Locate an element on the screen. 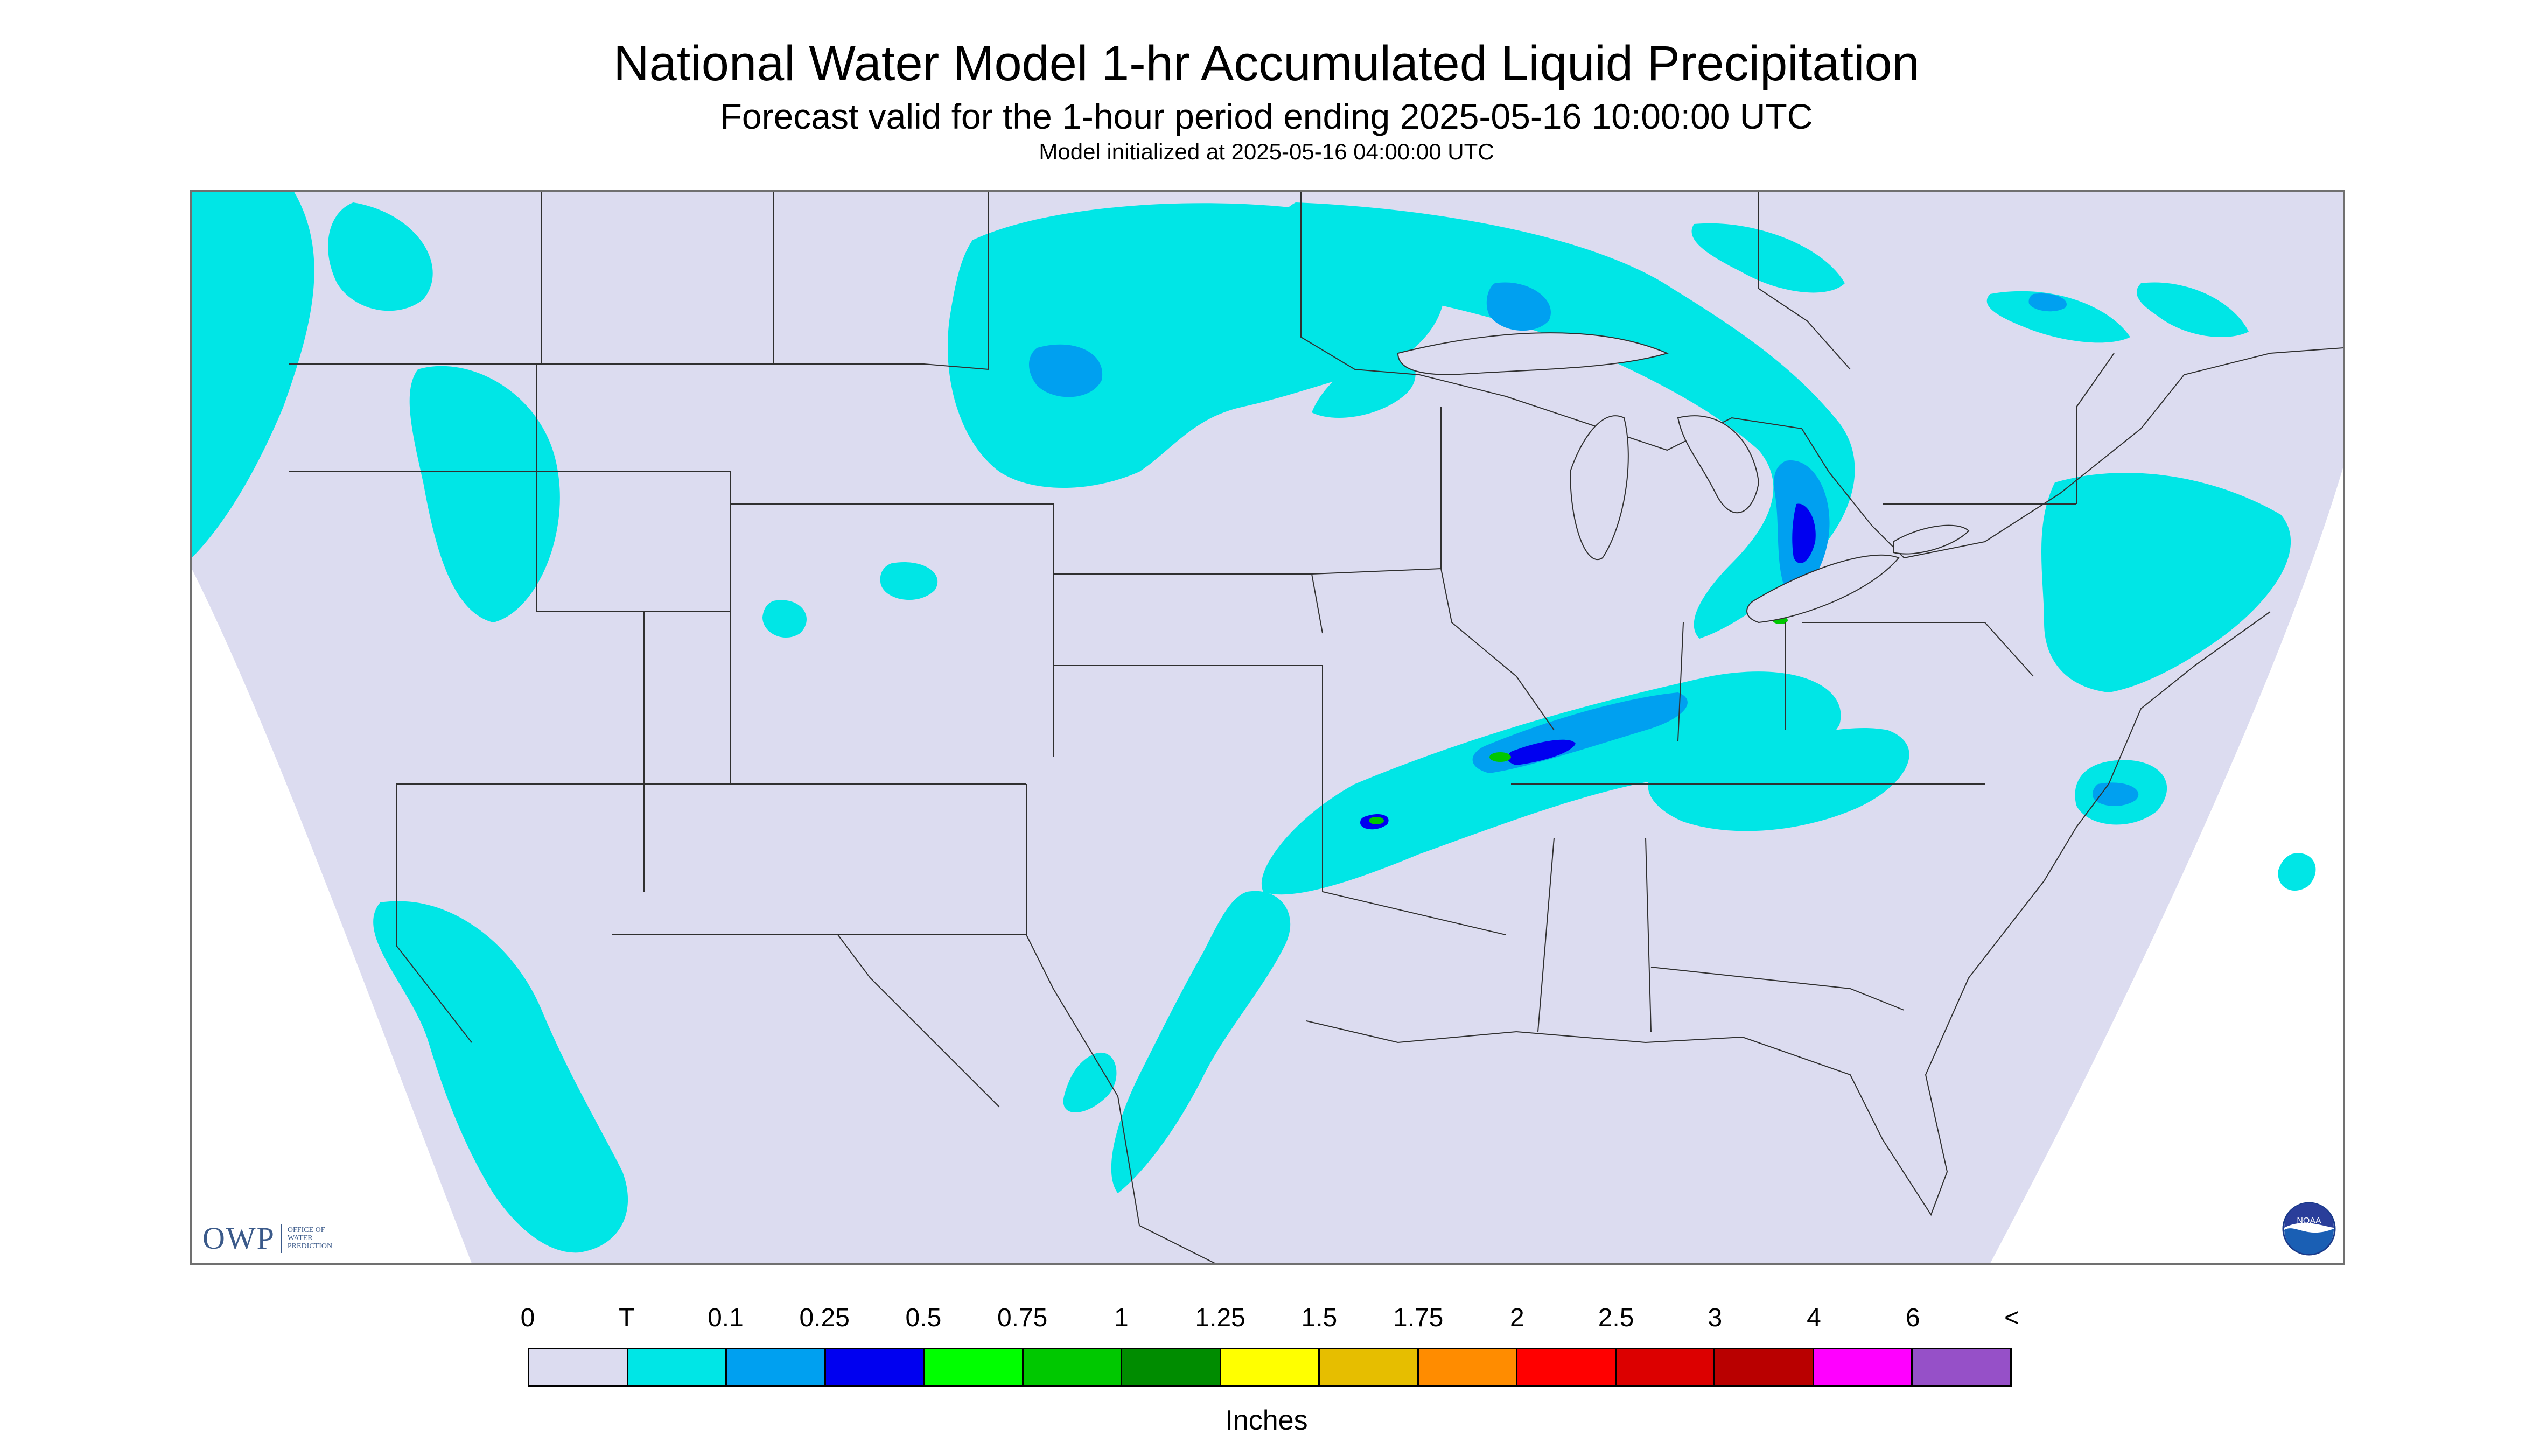  legend-tick-label: 1.75 is located at coordinates (1419, 1318).